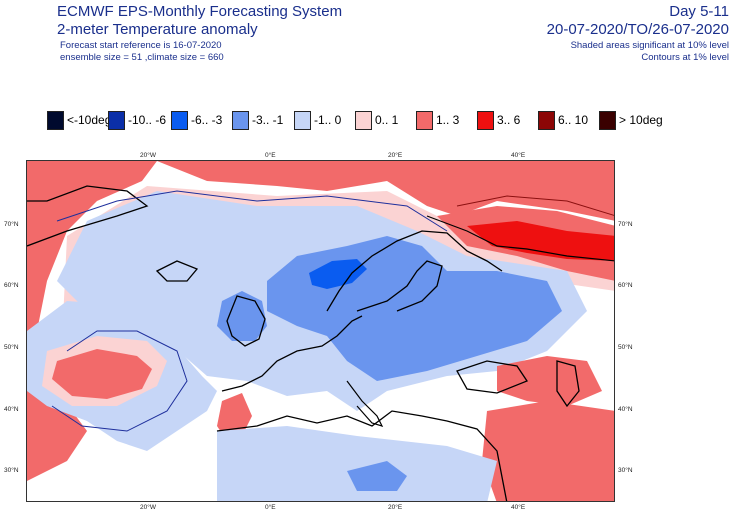 The height and width of the screenshot is (516, 745). What do you see at coordinates (270, 155) in the screenshot?
I see `lon-tick-top: 0°E` at bounding box center [270, 155].